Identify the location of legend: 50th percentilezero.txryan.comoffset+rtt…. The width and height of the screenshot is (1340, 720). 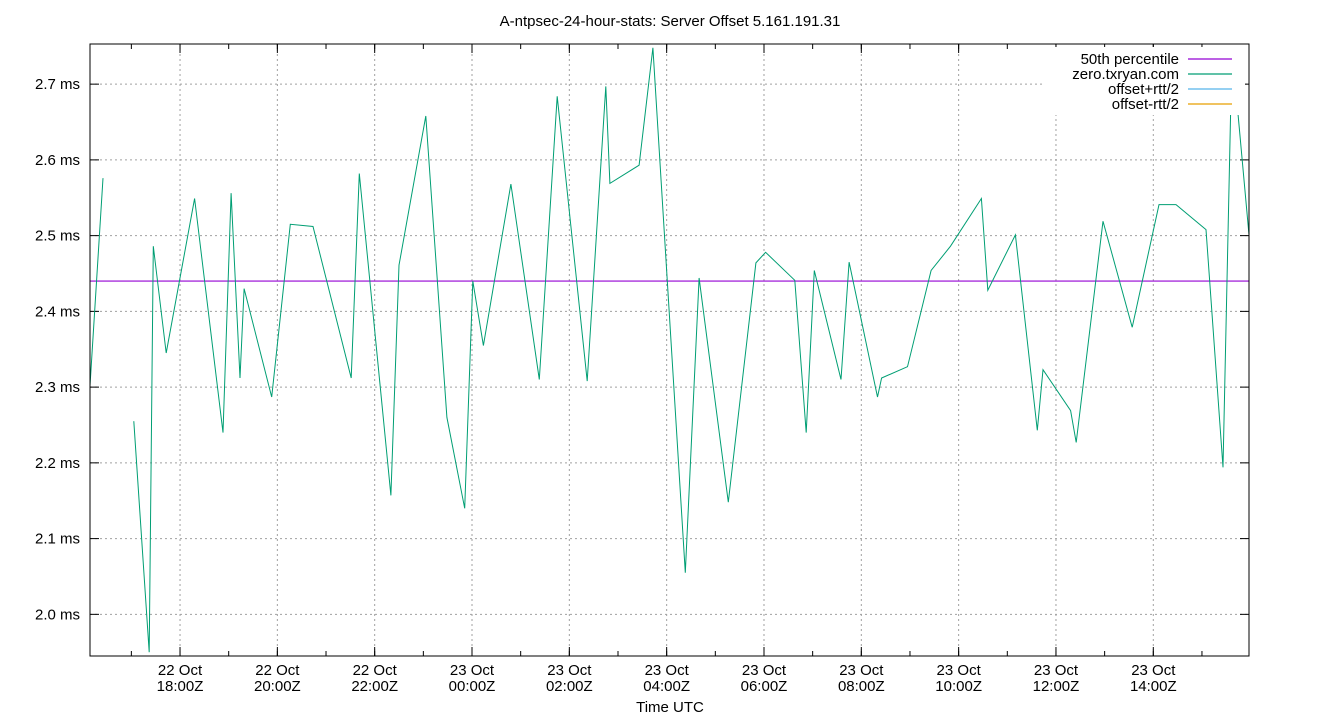
(1145, 81).